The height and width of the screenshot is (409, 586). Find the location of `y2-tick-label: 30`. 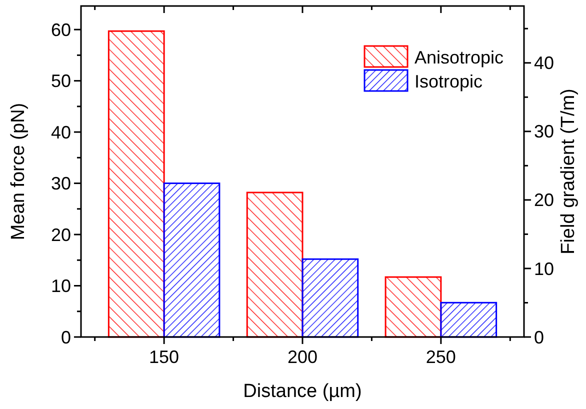

y2-tick-label: 30 is located at coordinates (544, 132).